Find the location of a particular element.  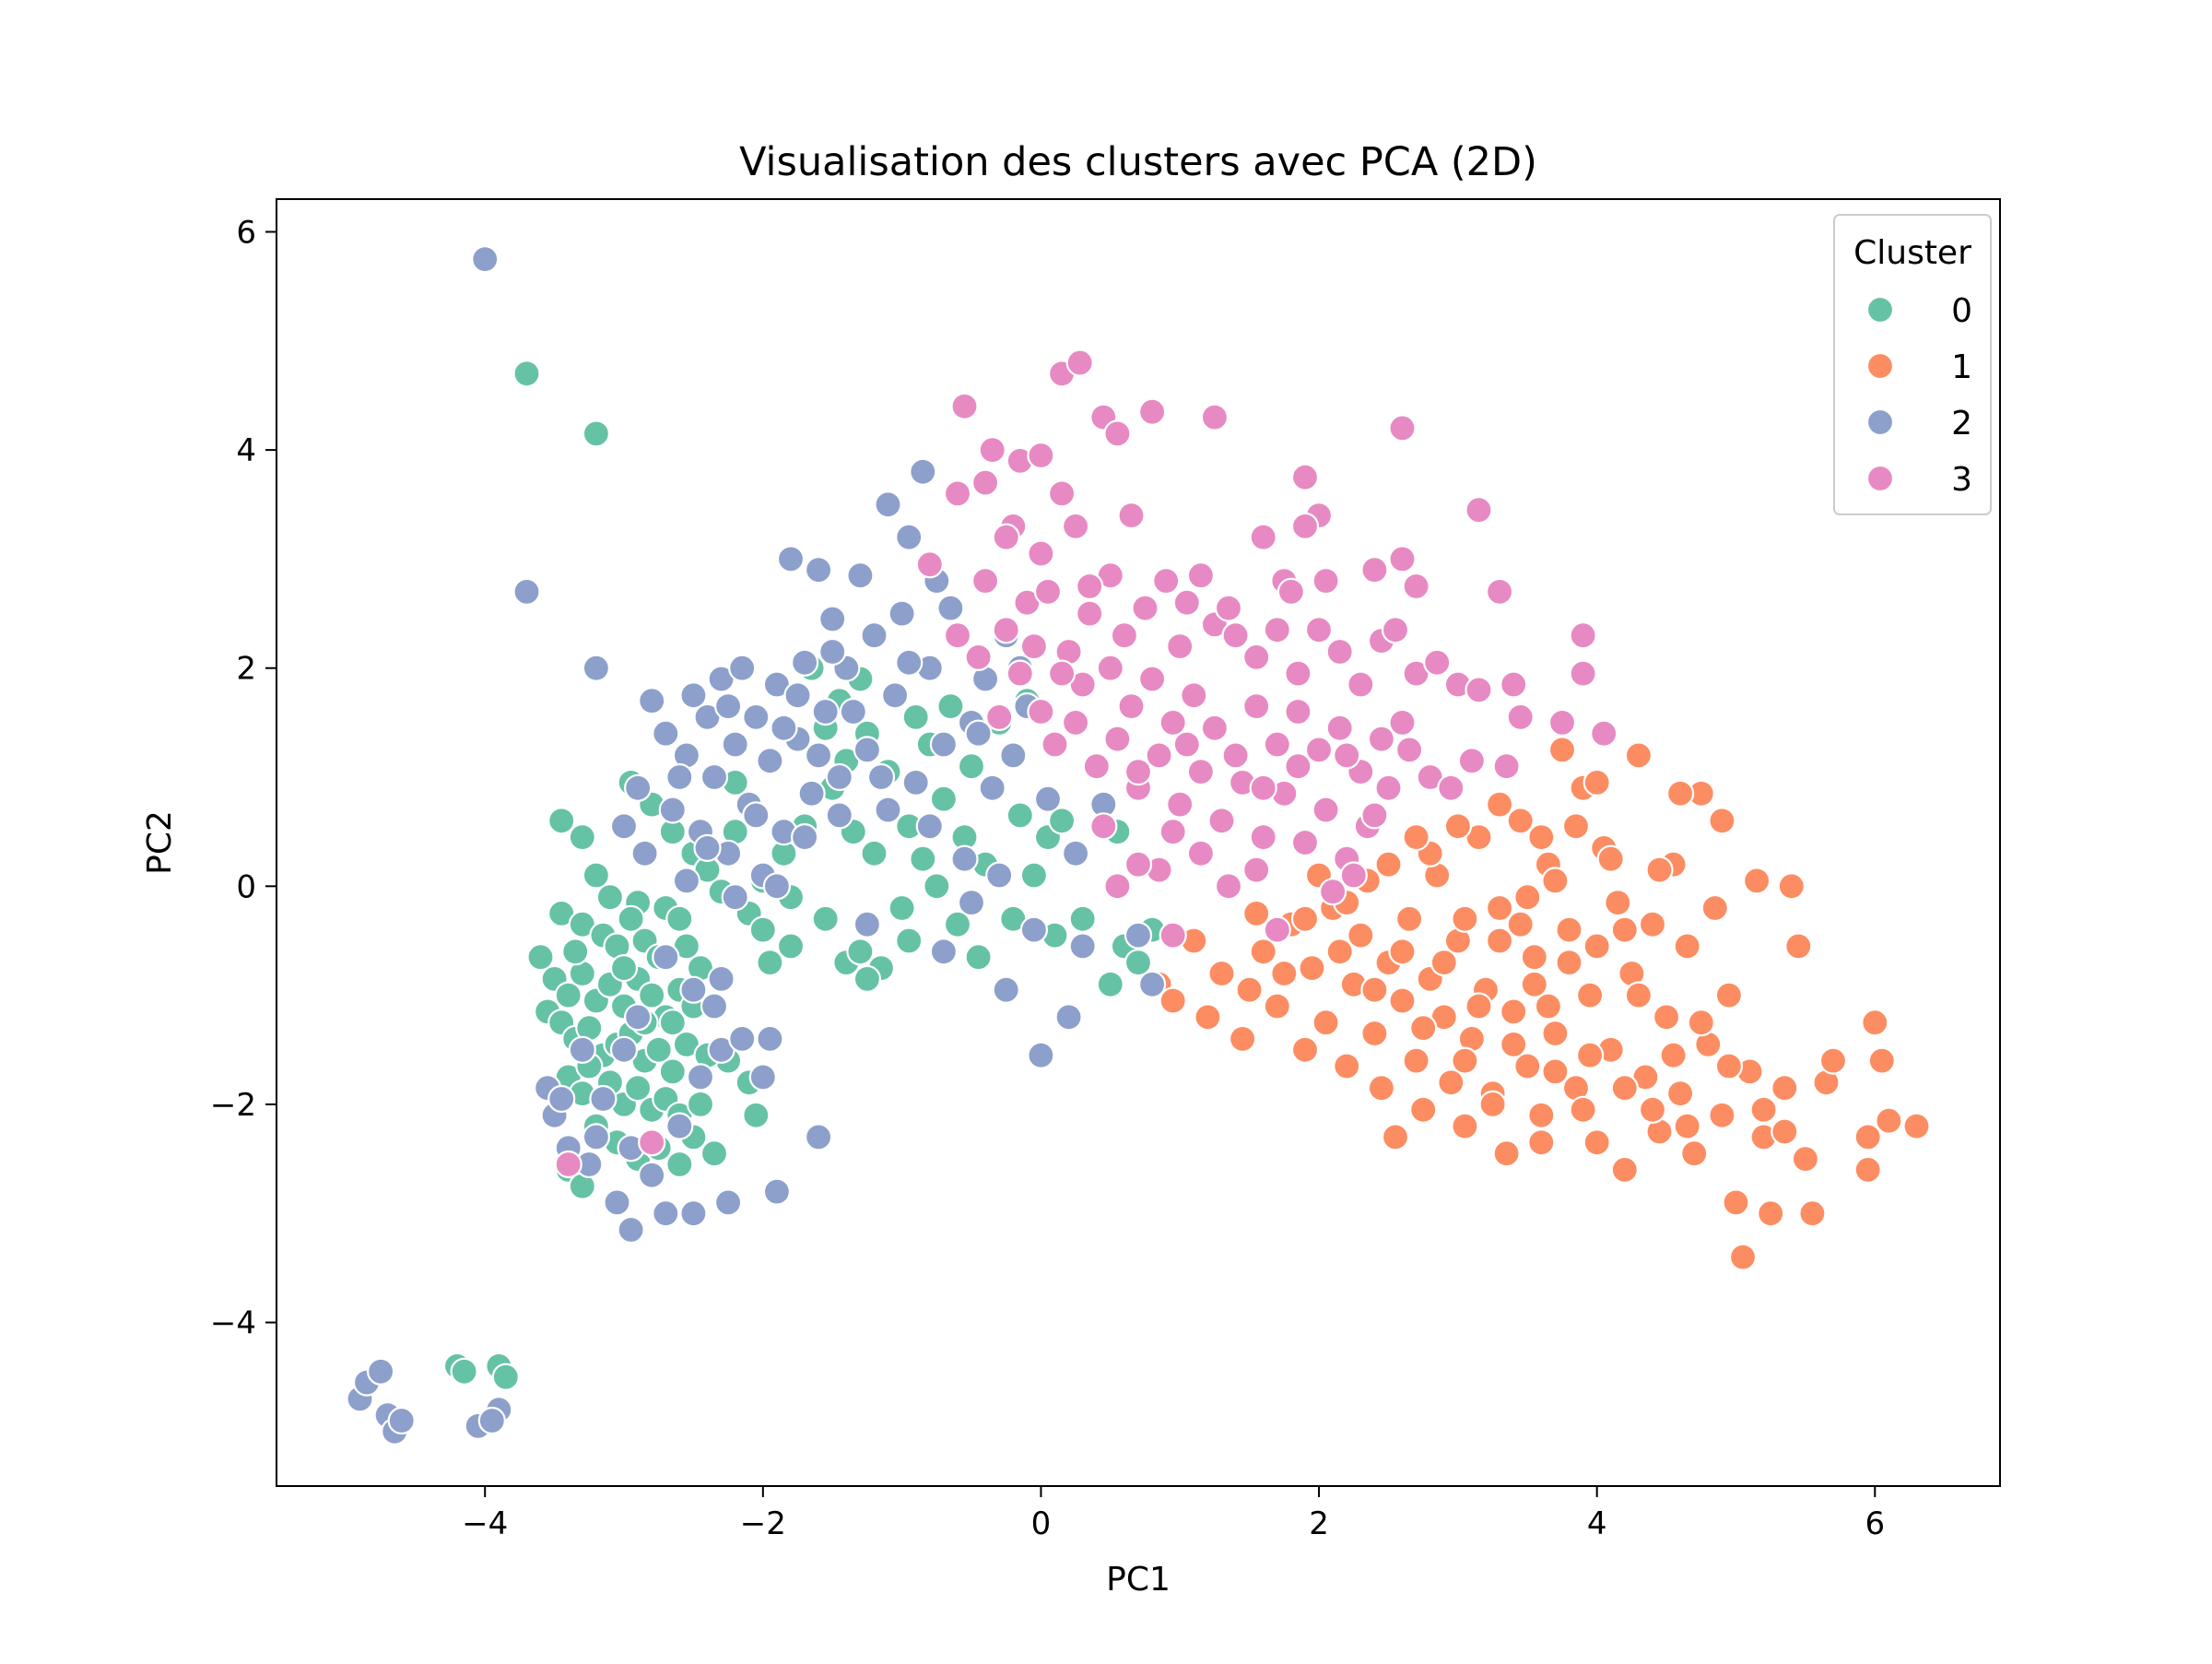

y-tick-label: 0 is located at coordinates (246, 886).